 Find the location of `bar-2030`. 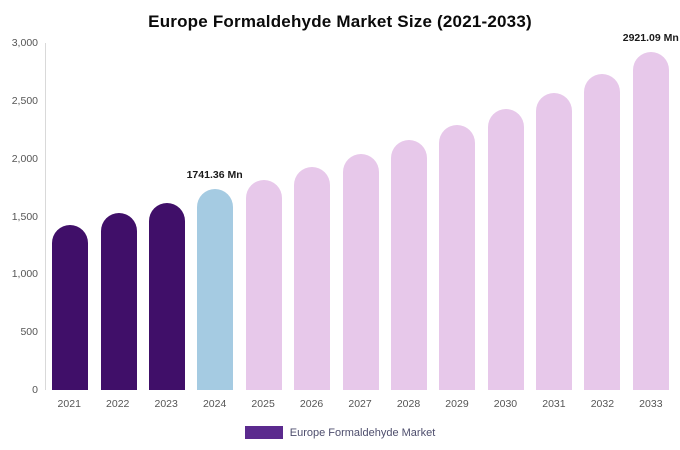

bar-2030 is located at coordinates (505, 249).